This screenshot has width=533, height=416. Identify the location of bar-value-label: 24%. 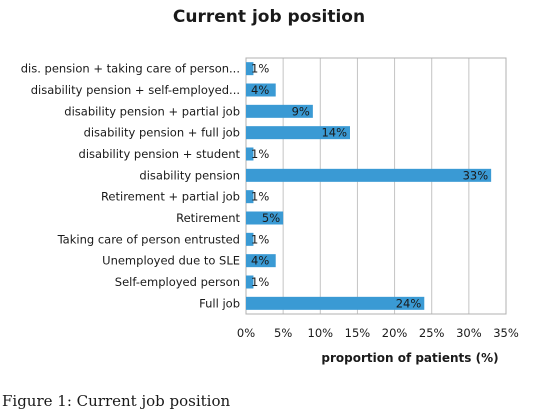
(409, 303).